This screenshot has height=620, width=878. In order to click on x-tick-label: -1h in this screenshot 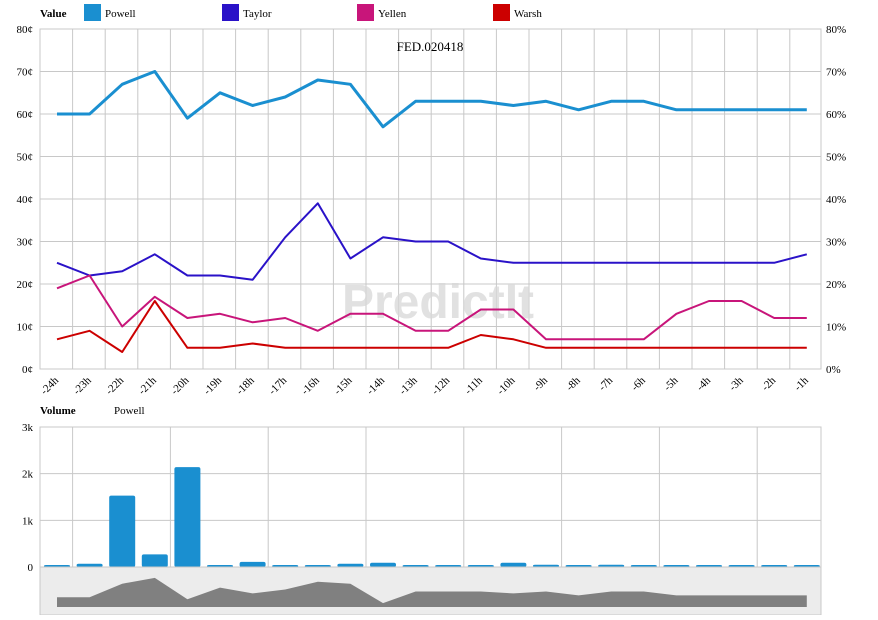, I will do `click(801, 383)`.